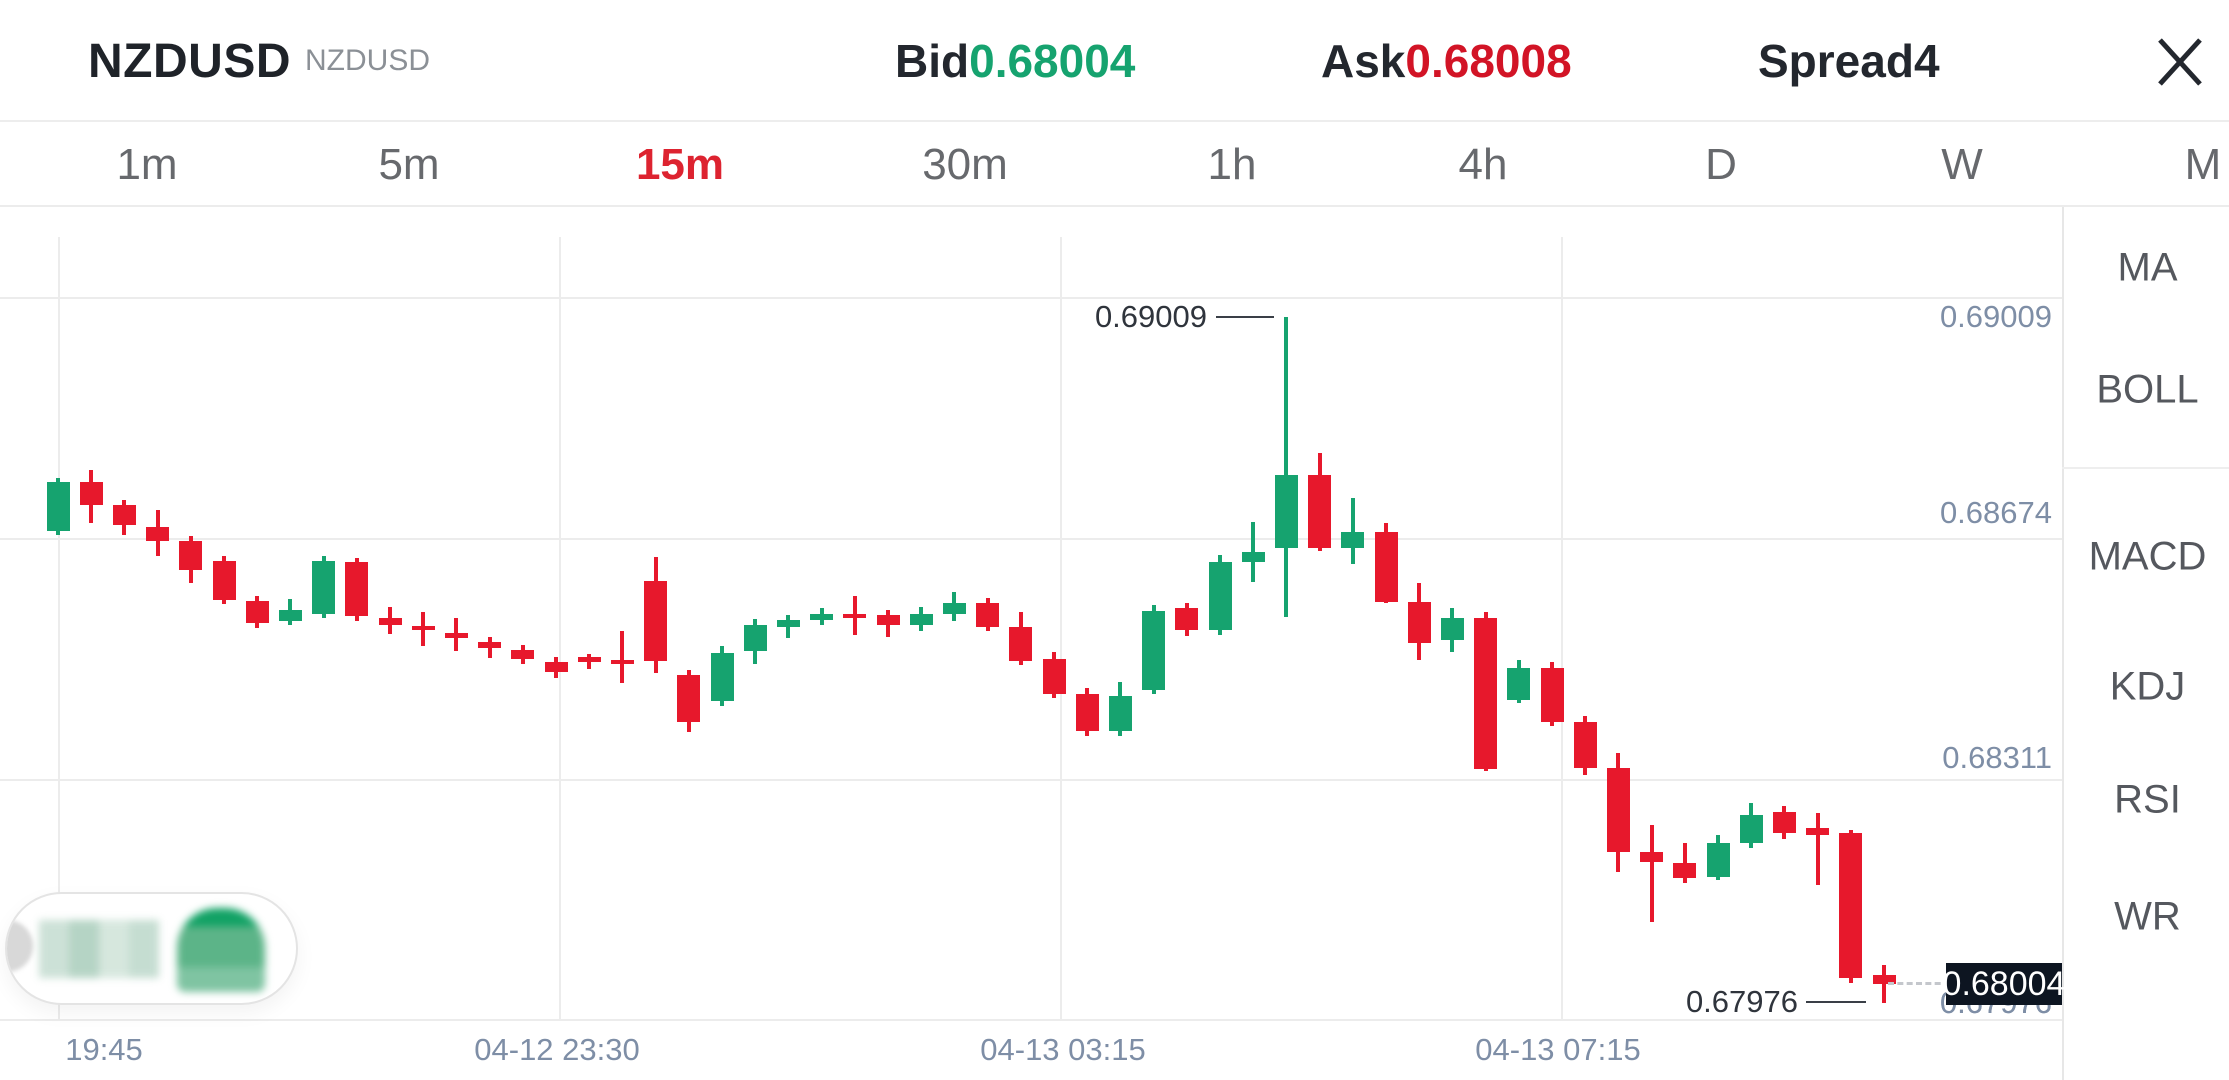 Image resolution: width=2229 pixels, height=1080 pixels. Describe the element at coordinates (1232, 164) in the screenshot. I see `tab-1h: 1h` at that location.